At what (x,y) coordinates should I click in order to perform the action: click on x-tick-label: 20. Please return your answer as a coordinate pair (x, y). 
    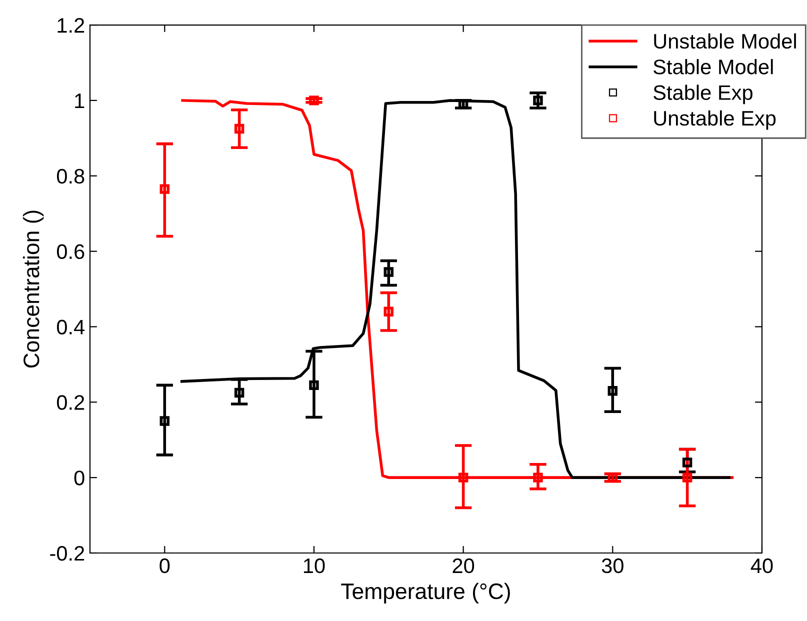
    Looking at the image, I should click on (463, 566).